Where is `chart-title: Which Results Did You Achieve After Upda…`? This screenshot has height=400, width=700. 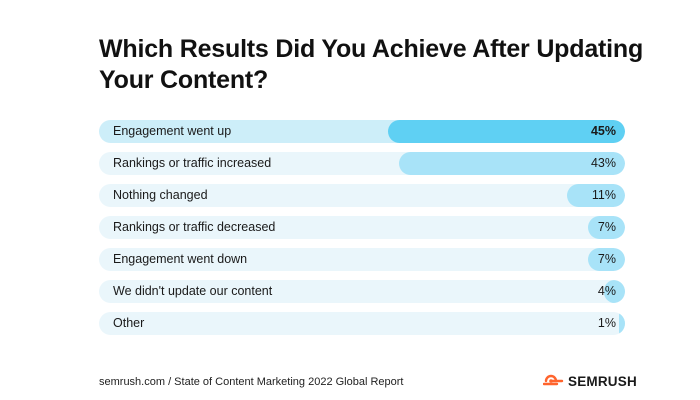 chart-title: Which Results Did You Achieve After Upda… is located at coordinates (371, 64).